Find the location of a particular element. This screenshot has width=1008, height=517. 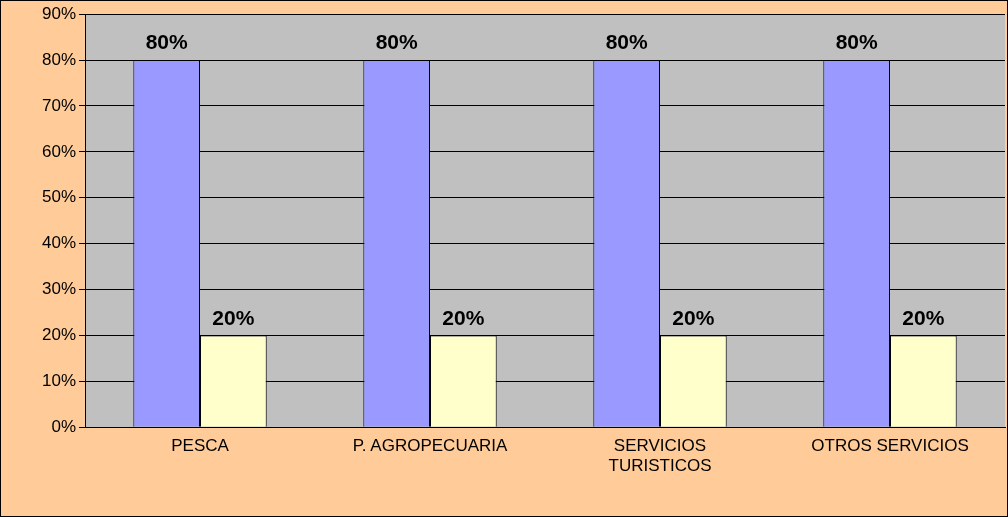

y-tick-label: 0% is located at coordinates (64, 426).